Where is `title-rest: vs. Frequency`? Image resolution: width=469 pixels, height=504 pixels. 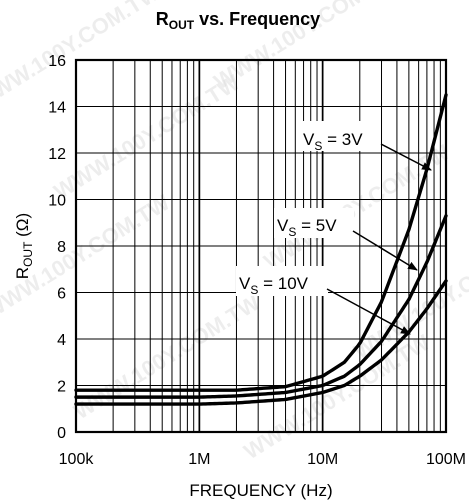 title-rest: vs. Frequency is located at coordinates (257, 19).